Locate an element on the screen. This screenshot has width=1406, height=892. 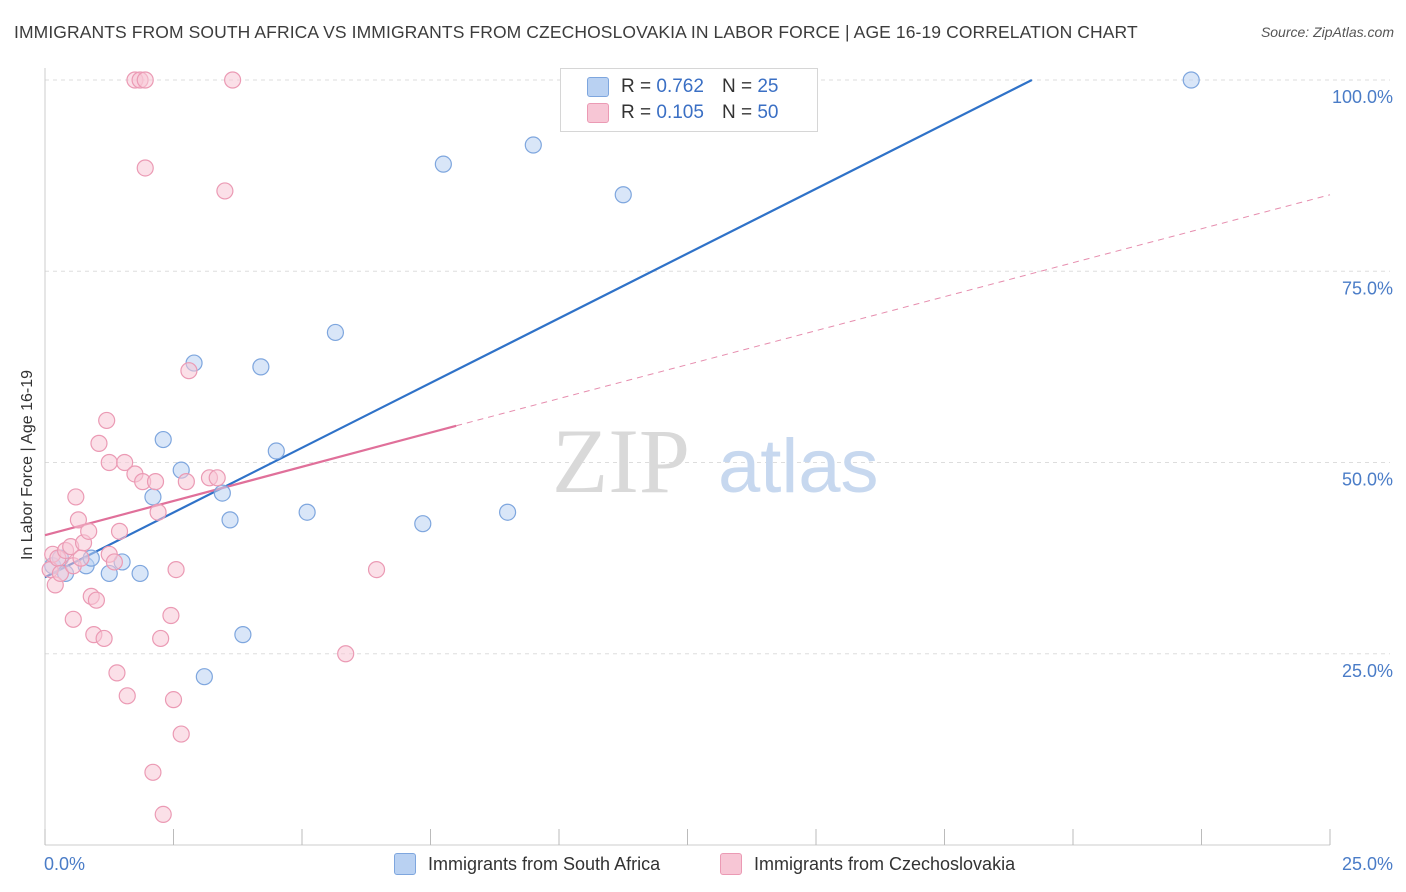
x-tick-label: 25.0% is located at coordinates (1367, 864).